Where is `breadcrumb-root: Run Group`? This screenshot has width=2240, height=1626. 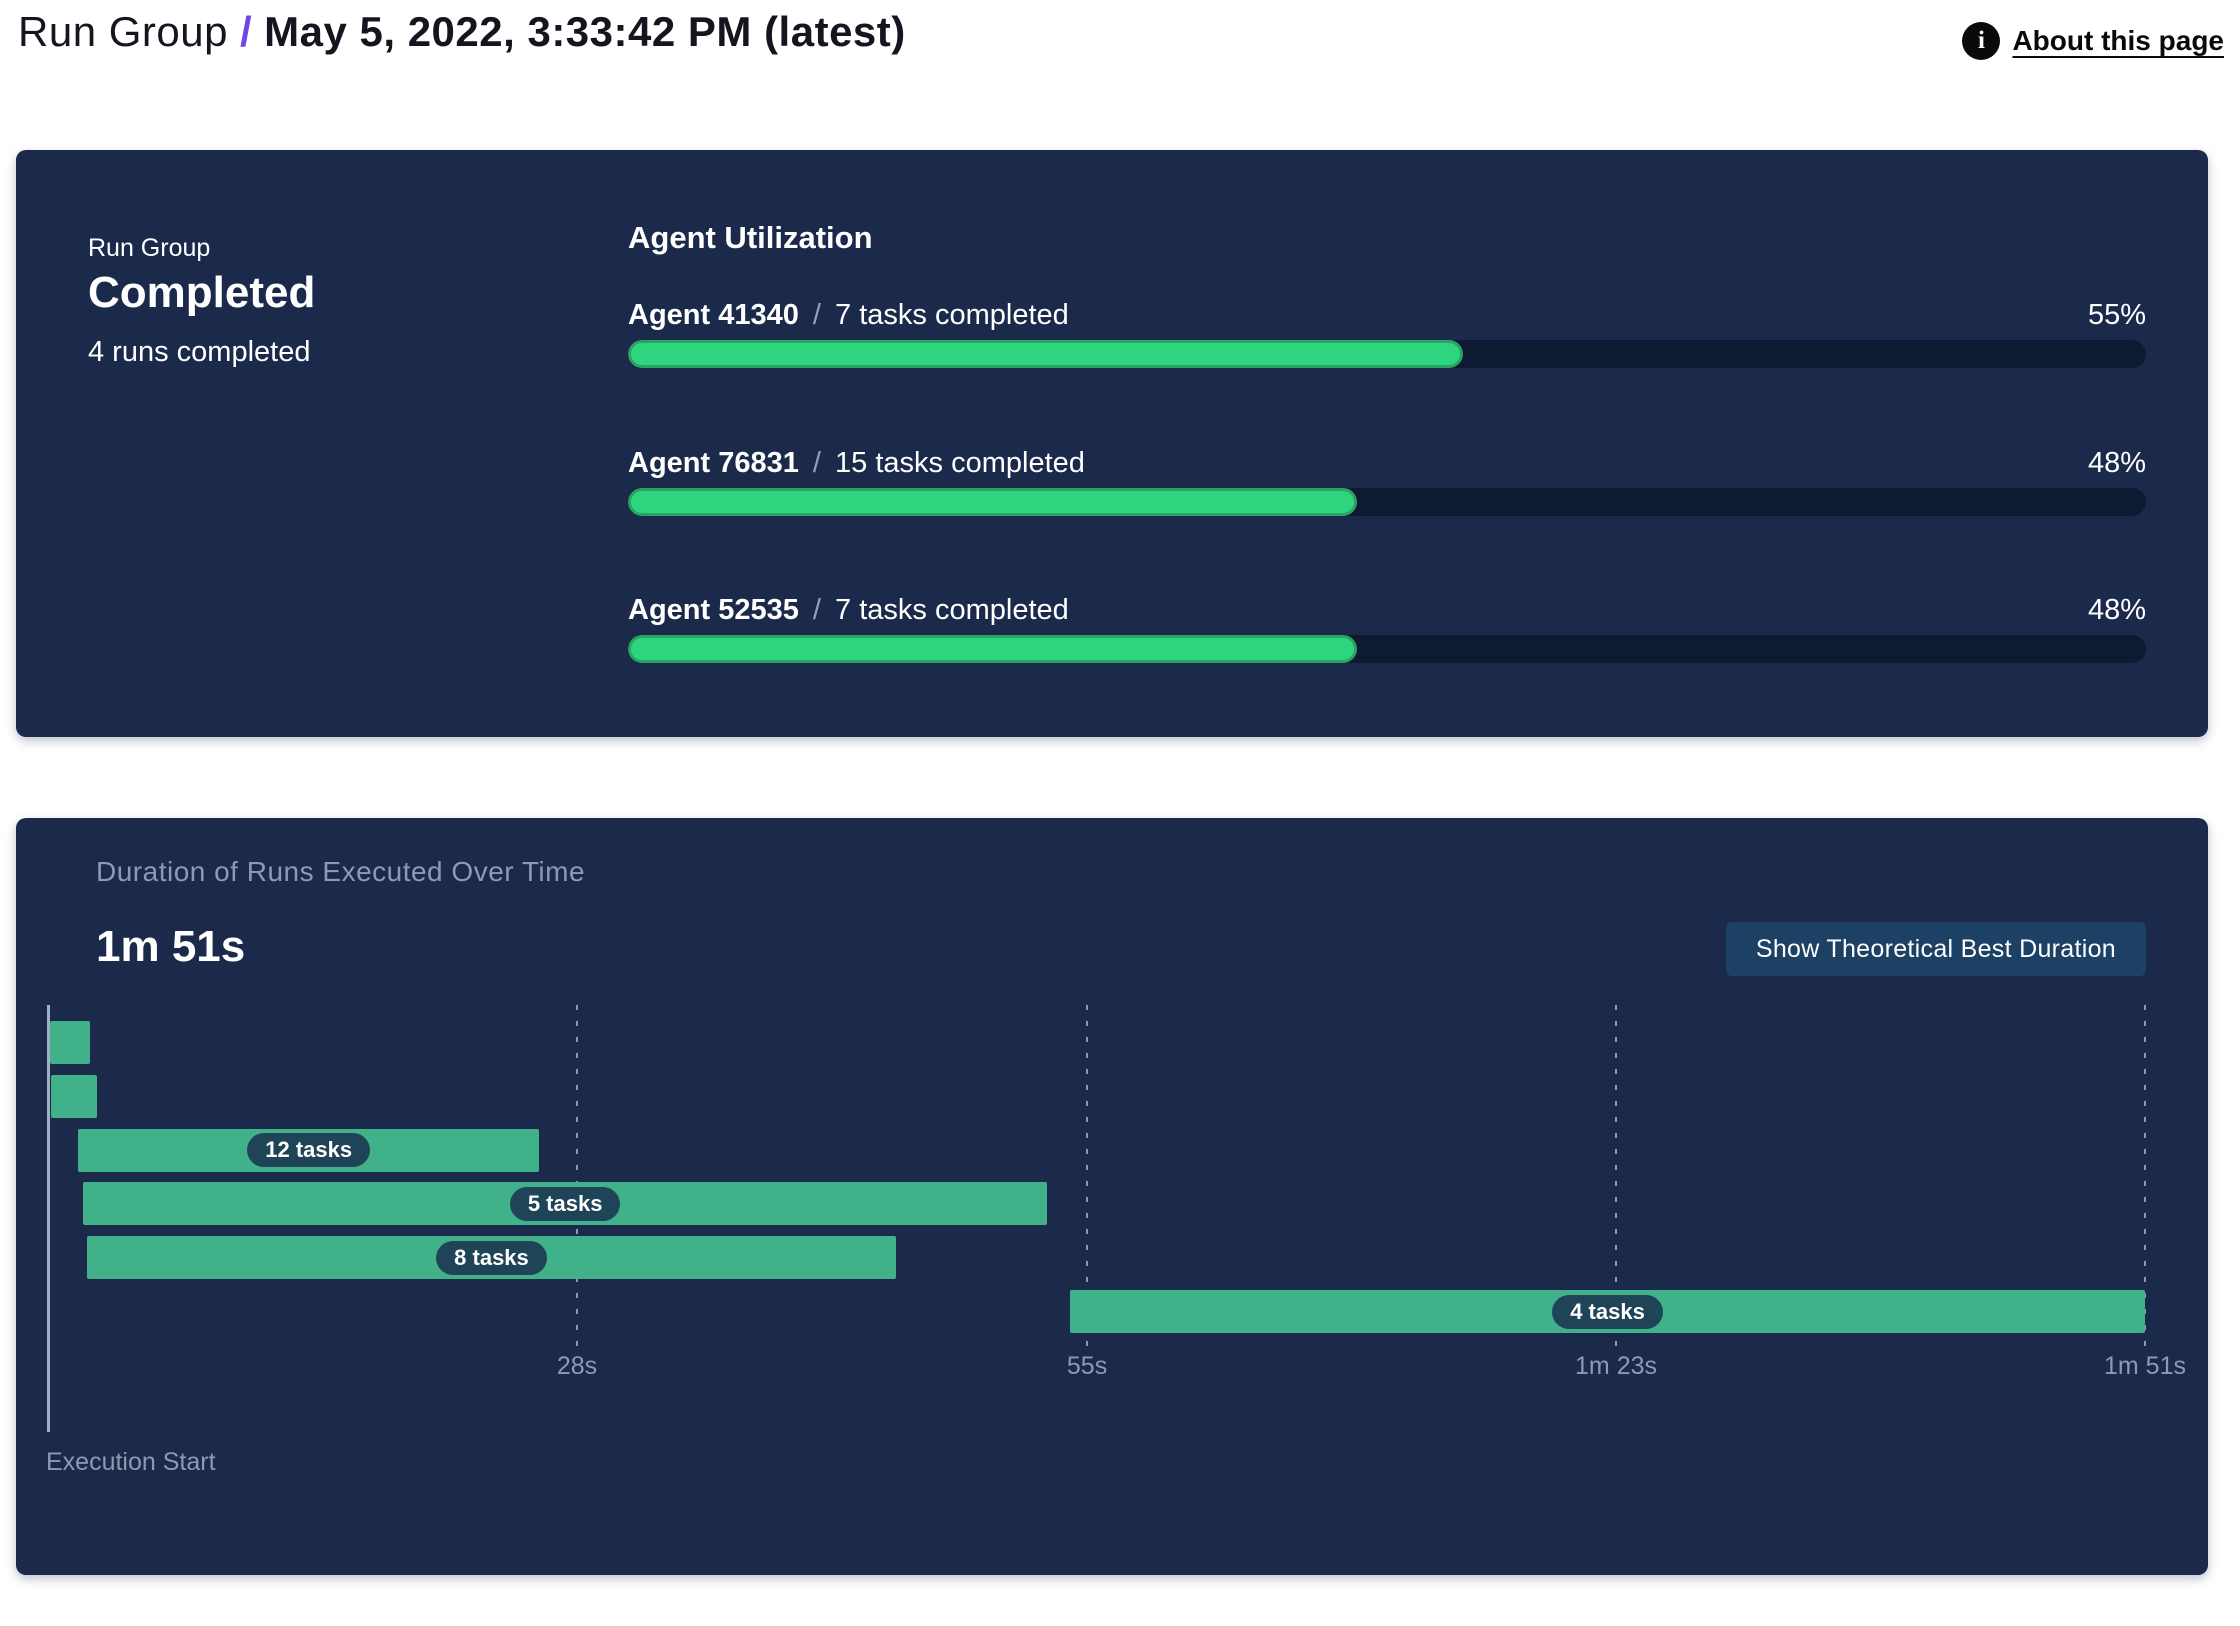
breadcrumb-root: Run Group is located at coordinates (123, 31).